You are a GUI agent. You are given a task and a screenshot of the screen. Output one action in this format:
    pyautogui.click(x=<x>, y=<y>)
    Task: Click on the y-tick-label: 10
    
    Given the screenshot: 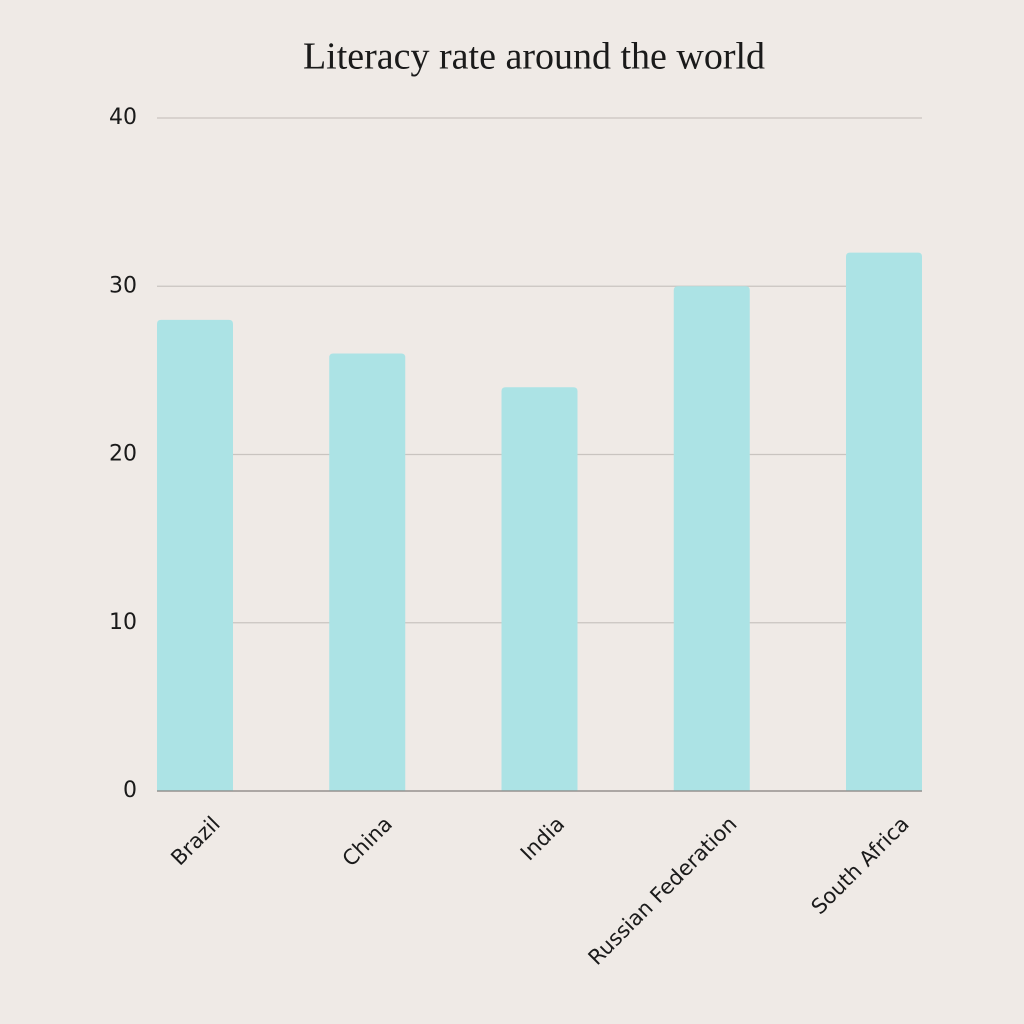 What is the action you would take?
    pyautogui.click(x=123, y=622)
    